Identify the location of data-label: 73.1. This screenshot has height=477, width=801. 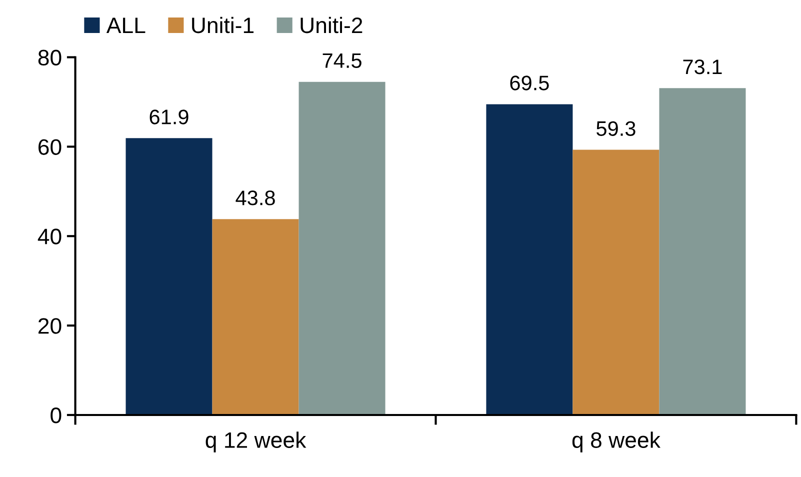
(702, 67).